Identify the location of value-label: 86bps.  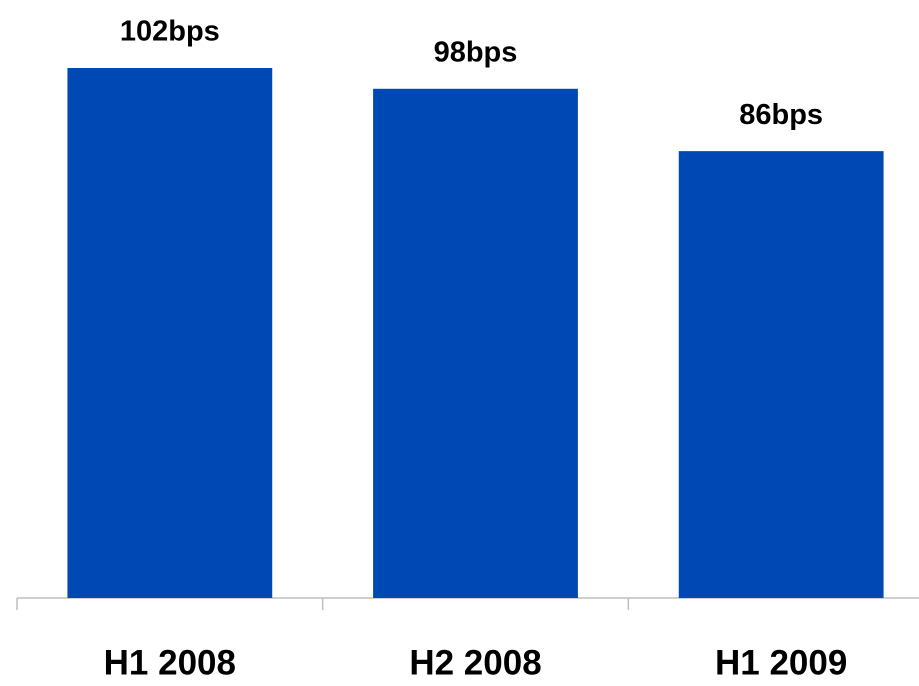
(781, 115).